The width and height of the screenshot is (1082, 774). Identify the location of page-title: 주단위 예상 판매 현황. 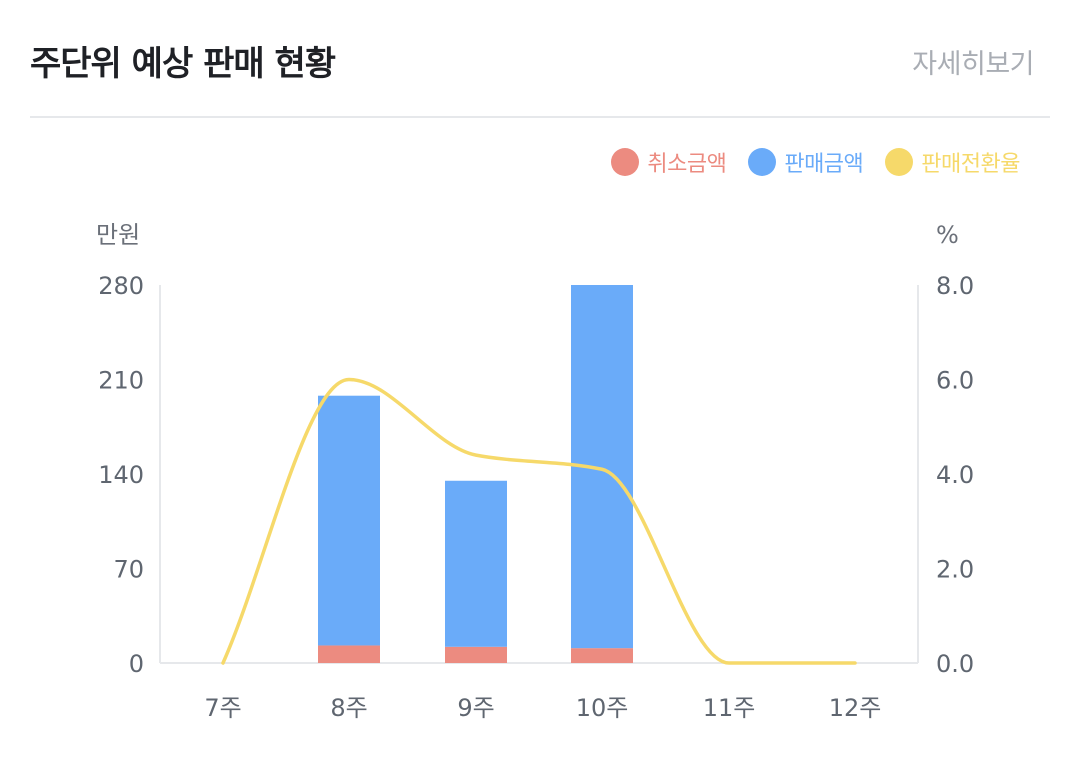
(183, 64).